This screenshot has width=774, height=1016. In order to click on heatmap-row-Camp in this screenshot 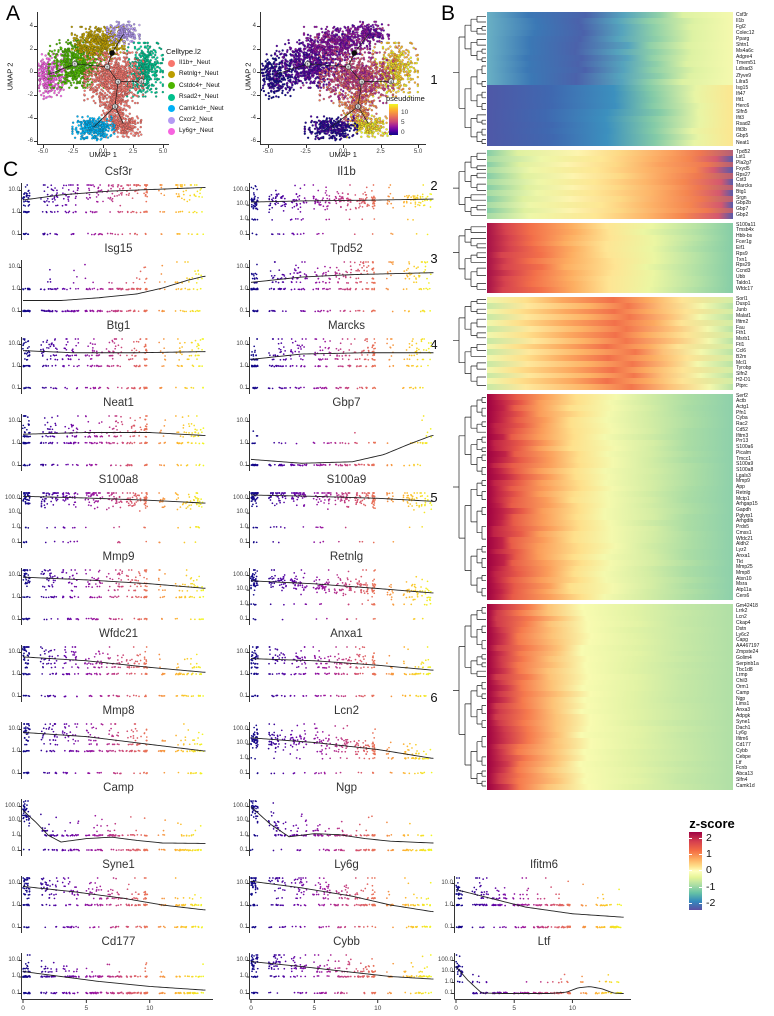, I will do `click(610, 694)`.